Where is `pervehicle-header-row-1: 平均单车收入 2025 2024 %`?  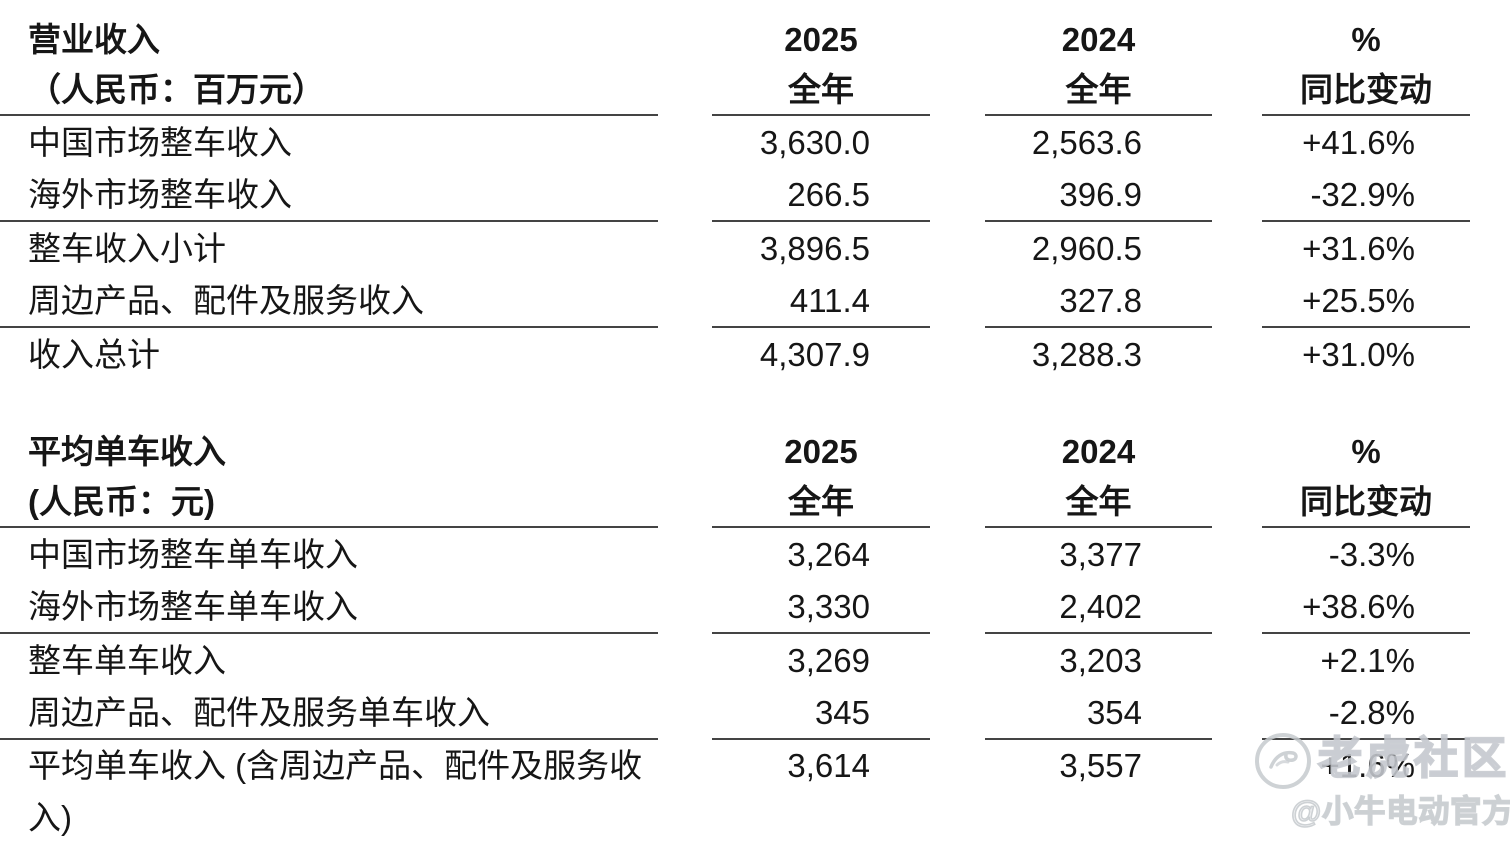
pervehicle-header-row-1: 平均单车收入 2025 2024 % is located at coordinates (755, 451).